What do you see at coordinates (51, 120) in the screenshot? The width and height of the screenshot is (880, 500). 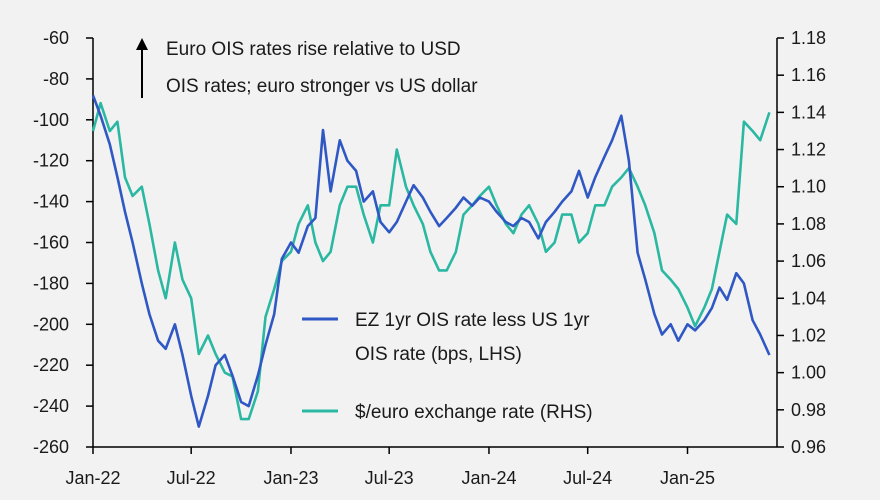 I see `left-tick-label: -100` at bounding box center [51, 120].